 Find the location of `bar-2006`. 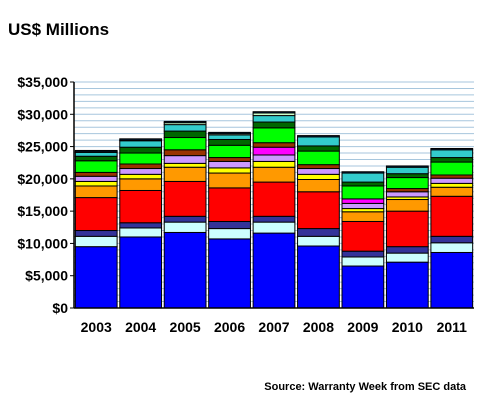

bar-2006 is located at coordinates (229, 220).